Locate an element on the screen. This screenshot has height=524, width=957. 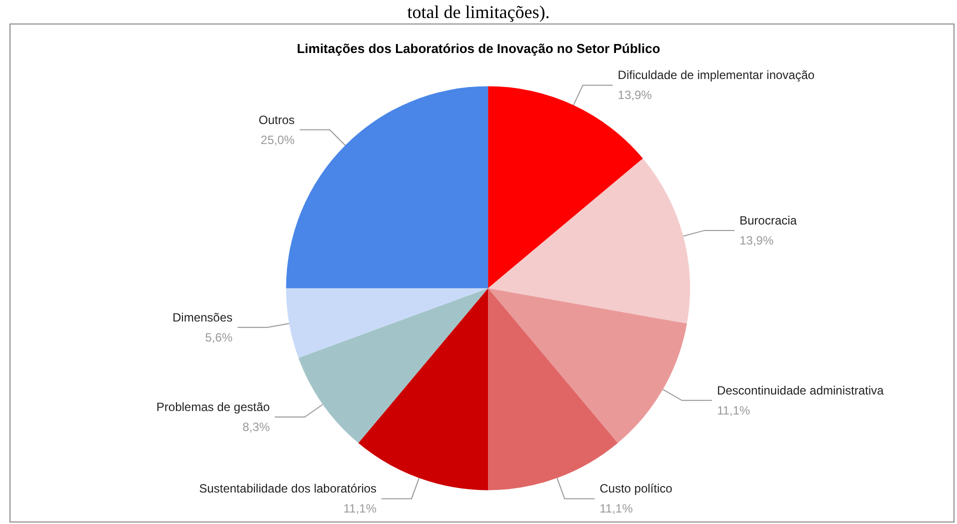
data-label: 25,0% is located at coordinates (277, 139).